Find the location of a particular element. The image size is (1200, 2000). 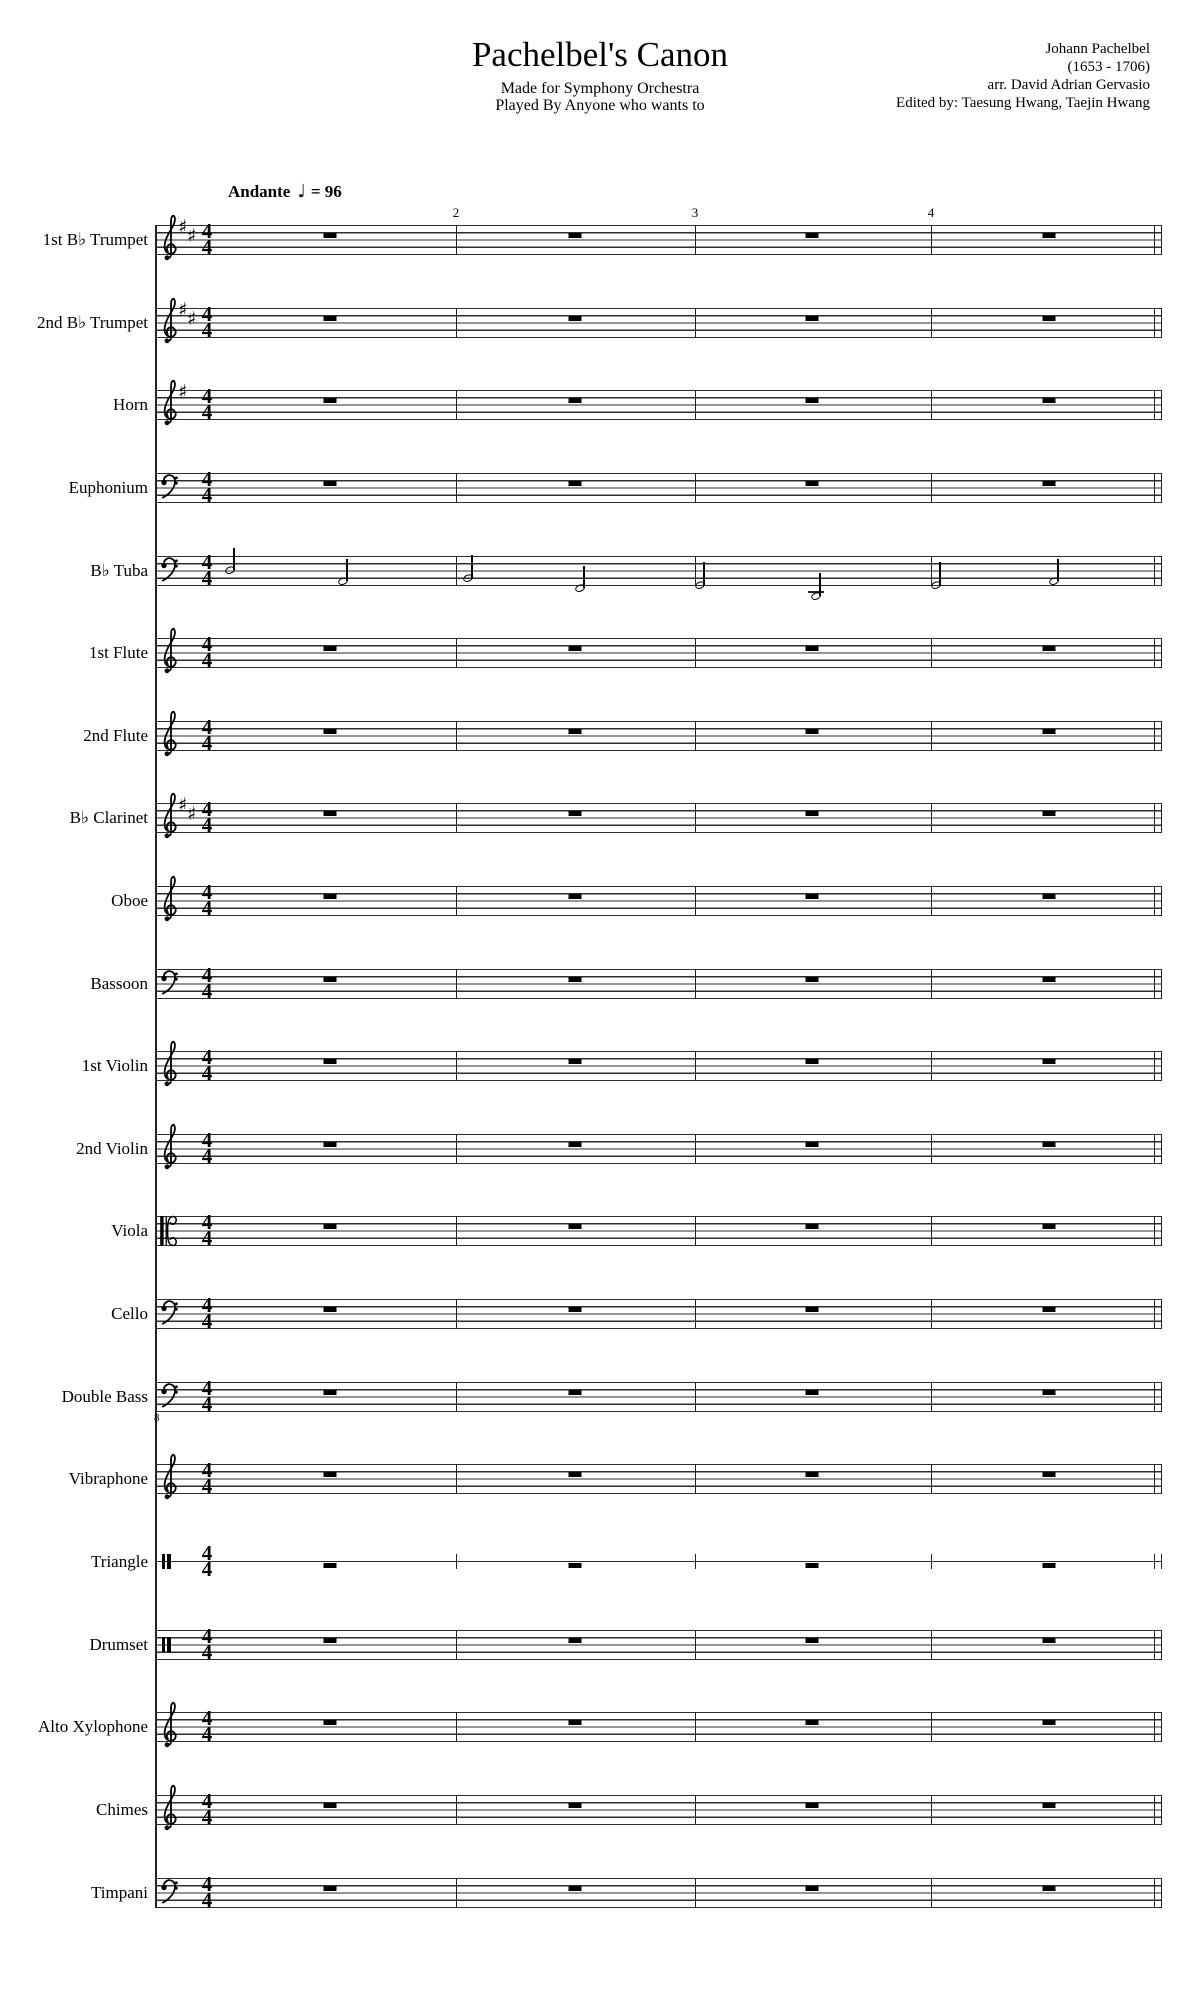

staff-label-chimes: Chimes is located at coordinates (122, 1809).